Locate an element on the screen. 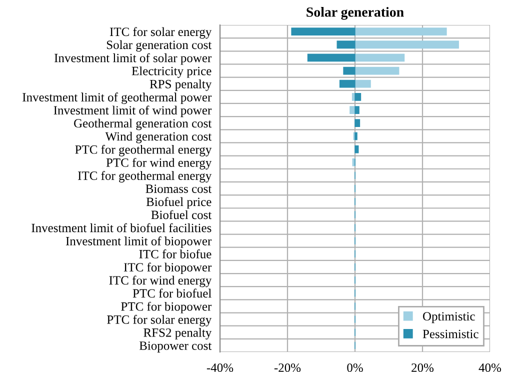 This screenshot has width=507, height=372. x-tick-label: 20% is located at coordinates (423, 367).